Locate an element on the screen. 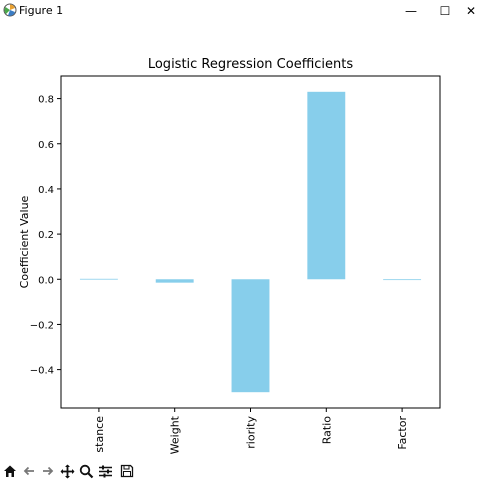 The height and width of the screenshot is (484, 488). y-tick-label: 0.2 is located at coordinates (46, 235).